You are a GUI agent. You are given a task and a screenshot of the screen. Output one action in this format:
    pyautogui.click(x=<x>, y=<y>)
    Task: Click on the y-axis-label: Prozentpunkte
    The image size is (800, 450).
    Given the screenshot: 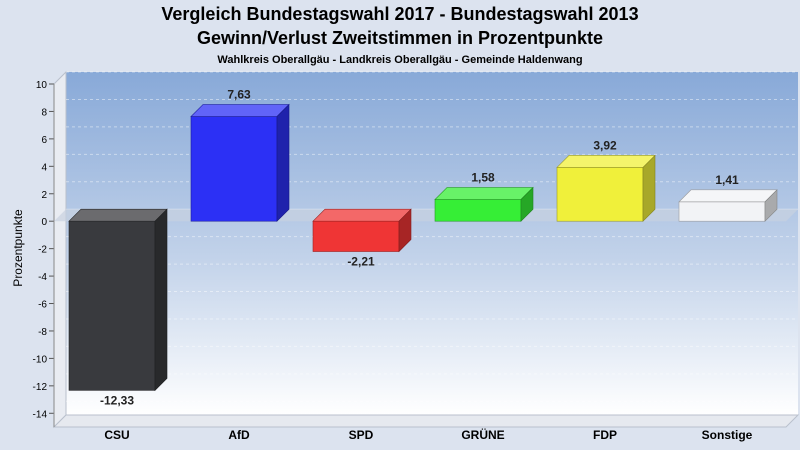 What is the action you would take?
    pyautogui.click(x=18, y=248)
    